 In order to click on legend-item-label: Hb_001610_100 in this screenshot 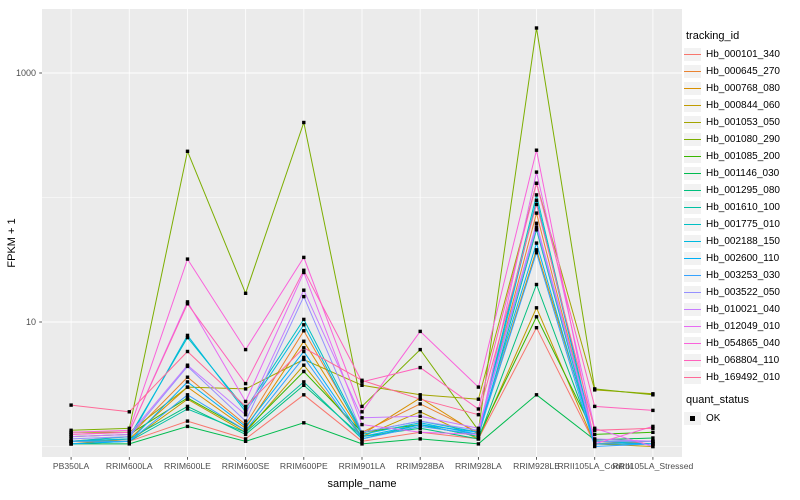, I will do `click(743, 207)`.